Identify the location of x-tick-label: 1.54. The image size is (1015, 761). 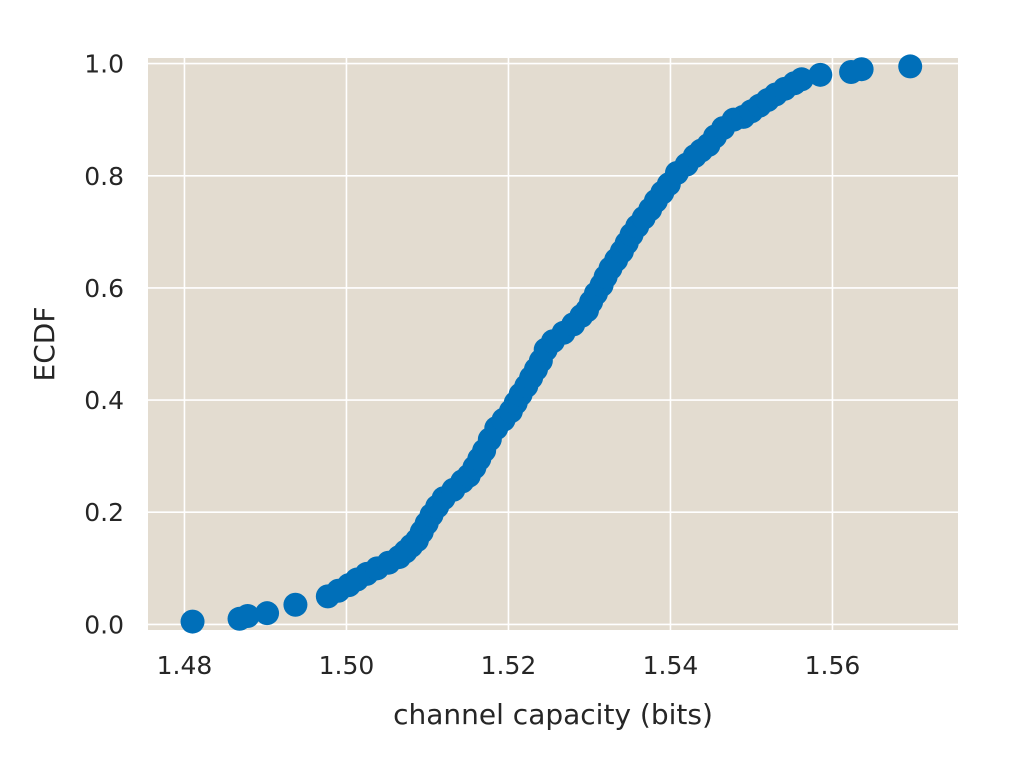
(671, 665).